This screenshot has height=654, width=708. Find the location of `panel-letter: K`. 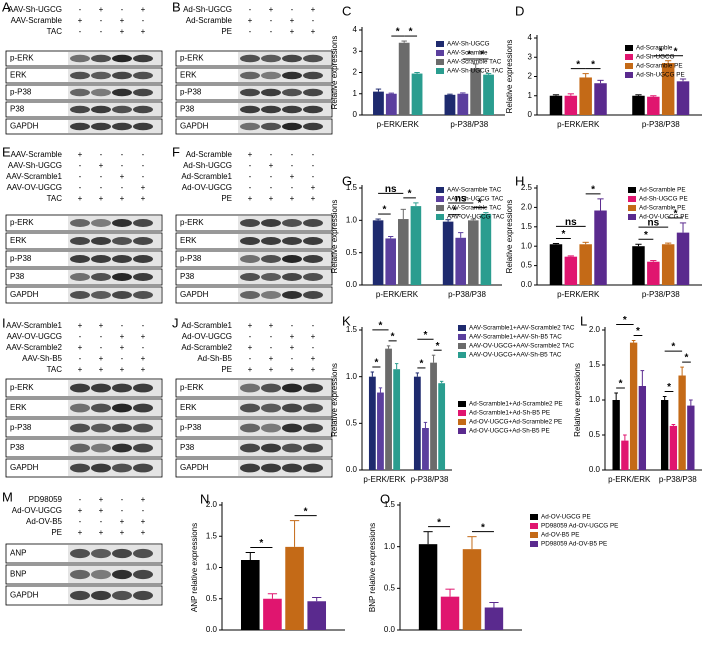

panel-letter: K is located at coordinates (346, 320).